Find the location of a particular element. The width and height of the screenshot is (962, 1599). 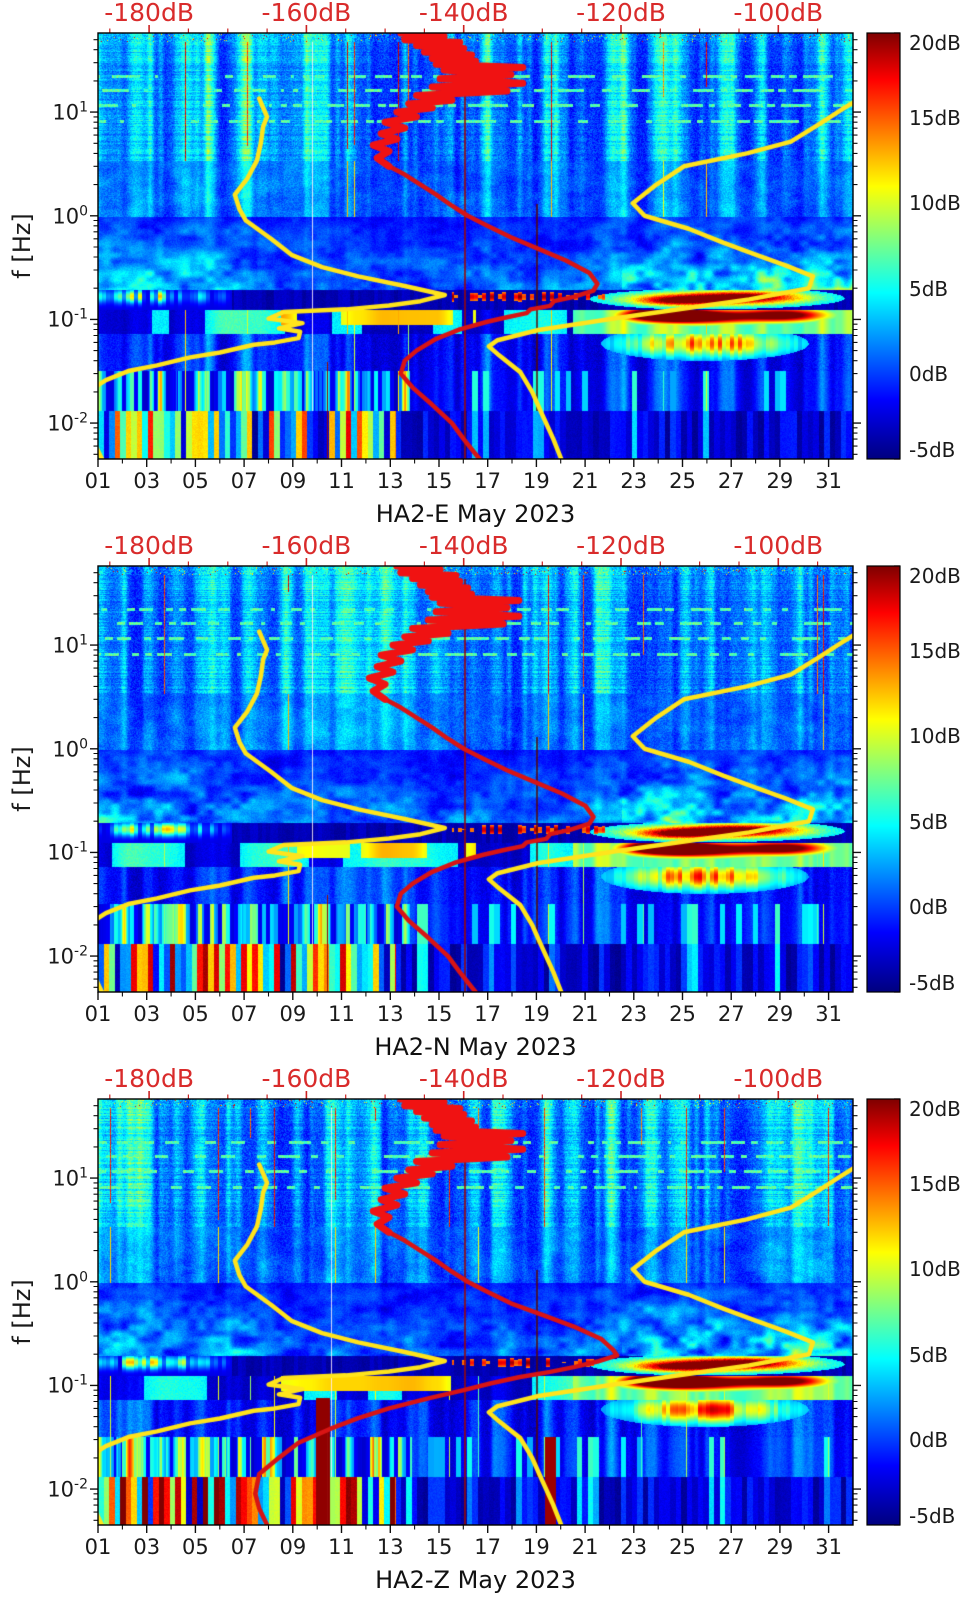

panel-xaxis-title: HA2-Z May 2023 is located at coordinates (475, 1580).